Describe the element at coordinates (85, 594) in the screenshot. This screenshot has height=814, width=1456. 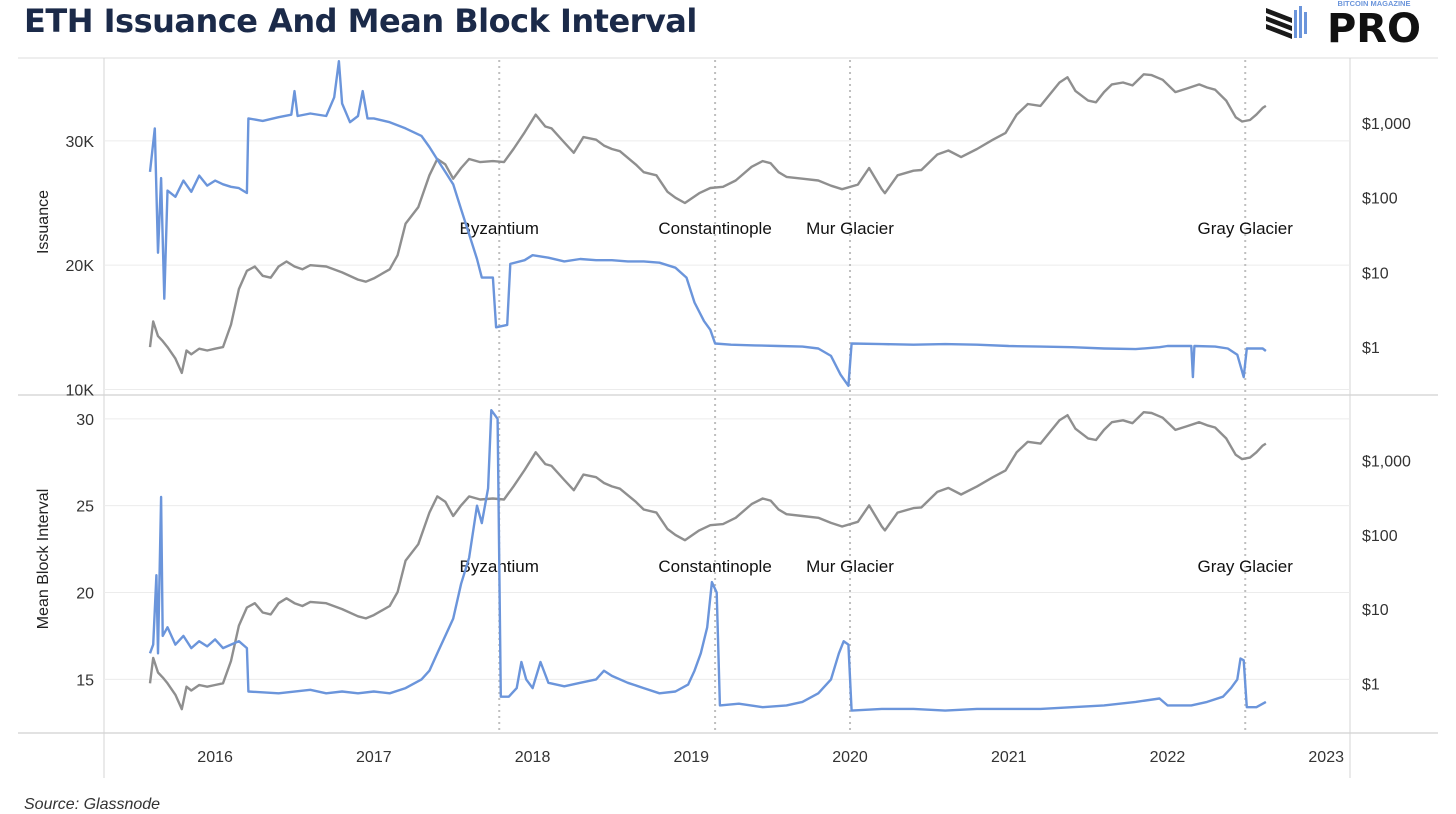
I see `y-tick-label: 20` at that location.